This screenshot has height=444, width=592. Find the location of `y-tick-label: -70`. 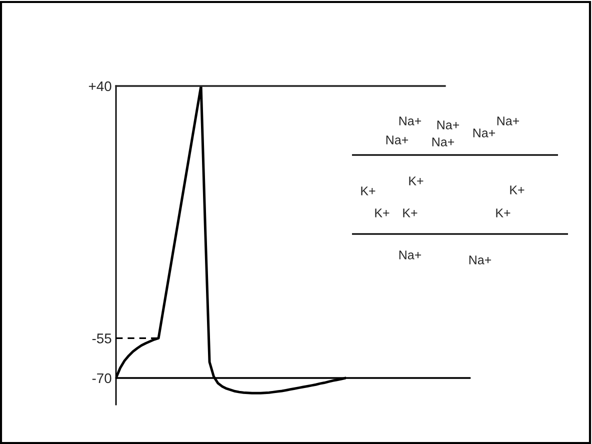

y-tick-label: -70 is located at coordinates (102, 378).